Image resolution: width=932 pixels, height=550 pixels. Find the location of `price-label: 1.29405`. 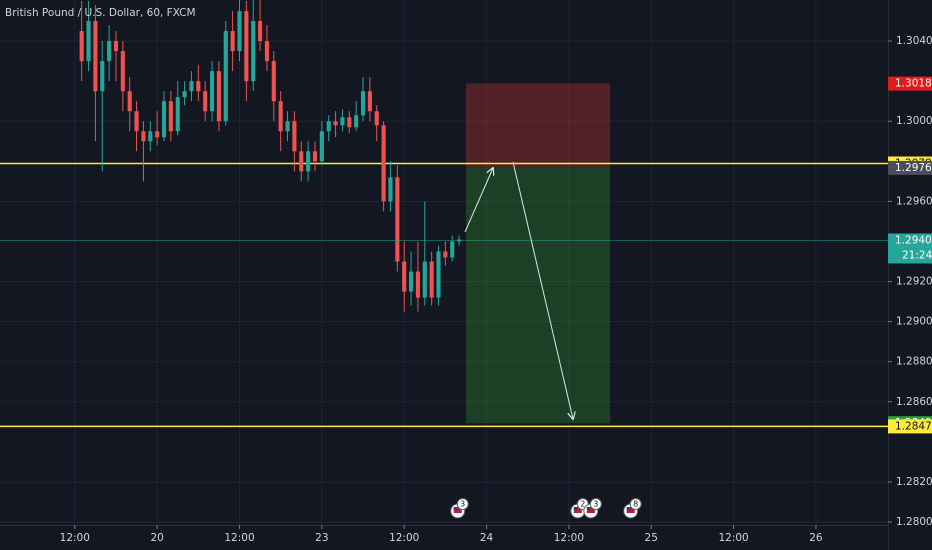

price-label: 1.29405 is located at coordinates (913, 240).